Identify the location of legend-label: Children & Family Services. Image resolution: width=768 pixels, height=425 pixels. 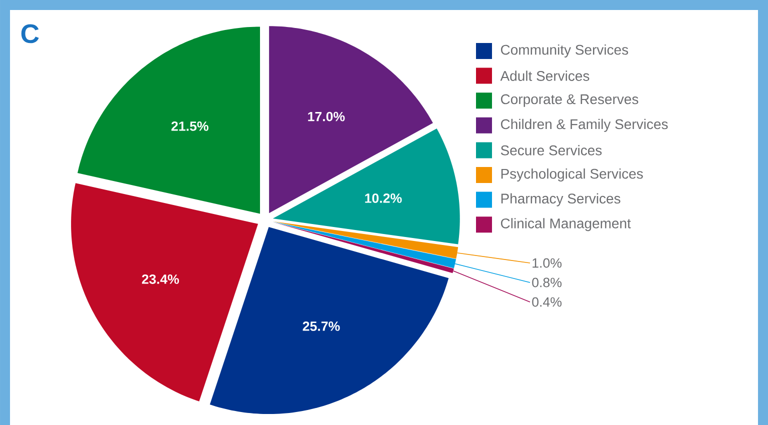
(584, 125).